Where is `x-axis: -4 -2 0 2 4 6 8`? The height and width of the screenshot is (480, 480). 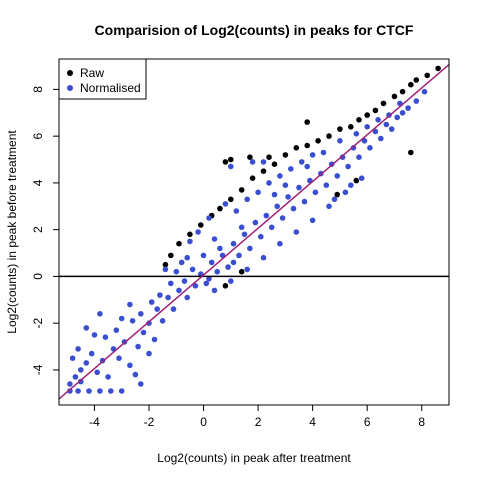
x-axis: -4 -2 0 2 4 6 8 is located at coordinates (257, 417).